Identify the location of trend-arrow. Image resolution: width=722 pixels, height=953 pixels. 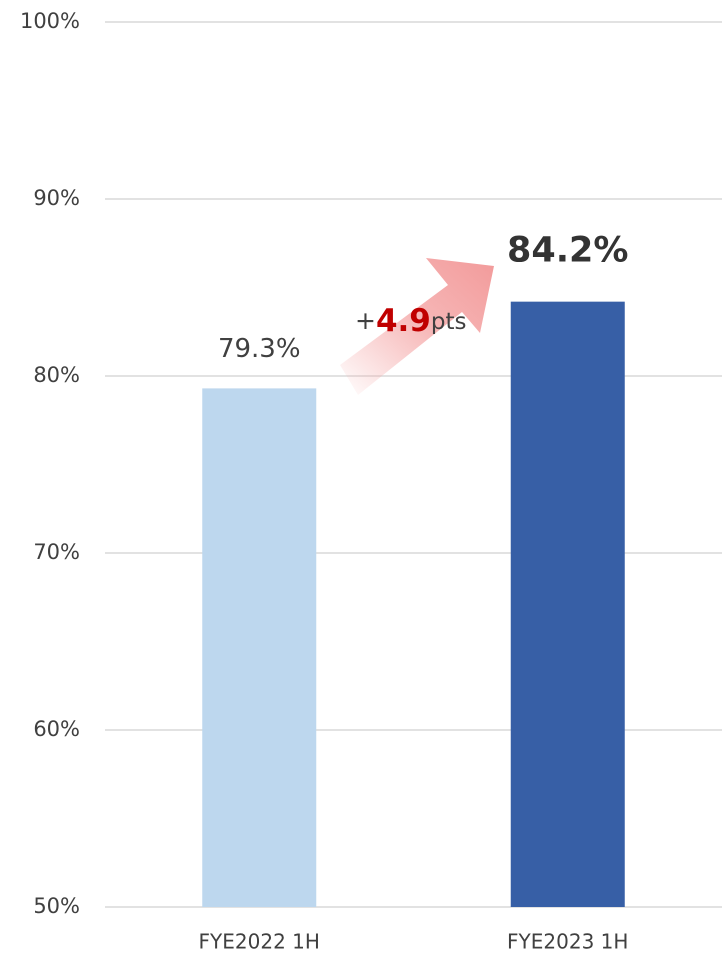
(417, 326).